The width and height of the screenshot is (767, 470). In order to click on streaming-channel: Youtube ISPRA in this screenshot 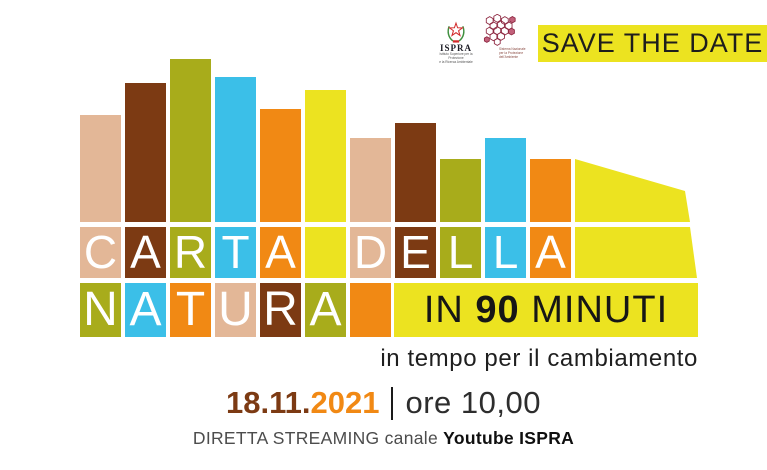, I will do `click(509, 438)`.